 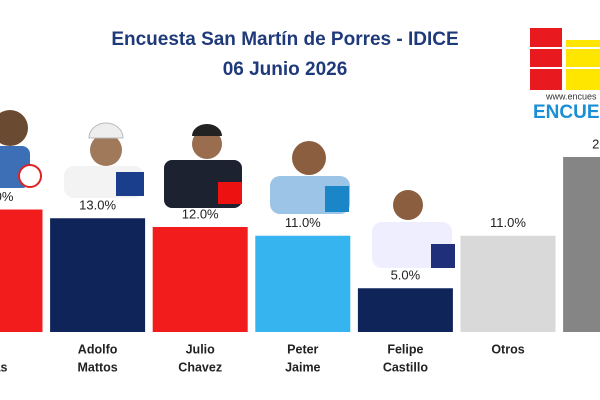 I want to click on x-tick-label: Julio, so click(x=201, y=349).